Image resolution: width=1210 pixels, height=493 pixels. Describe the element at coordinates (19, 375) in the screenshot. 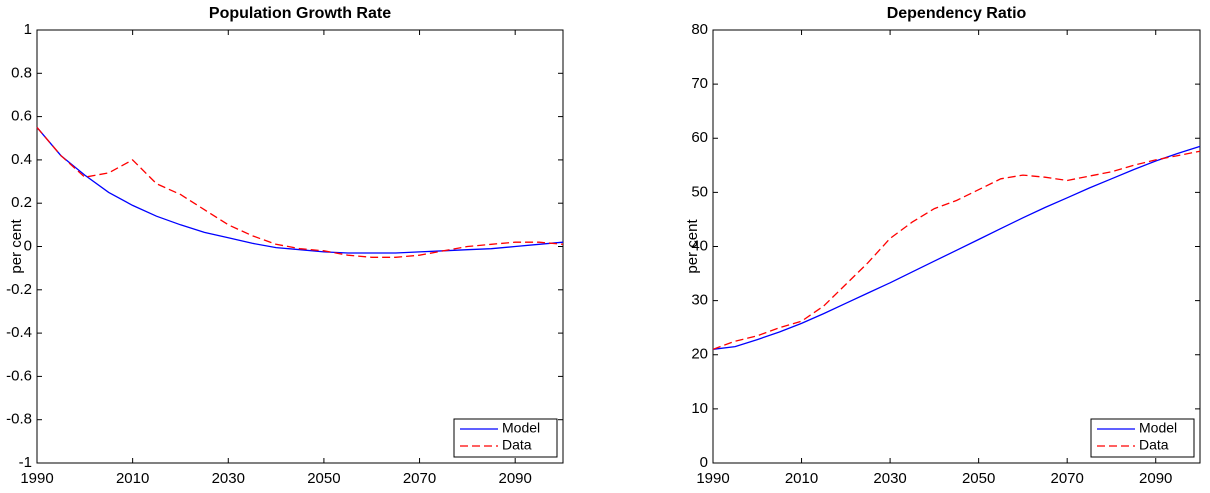

I see `y-tick-label: -0.6` at that location.